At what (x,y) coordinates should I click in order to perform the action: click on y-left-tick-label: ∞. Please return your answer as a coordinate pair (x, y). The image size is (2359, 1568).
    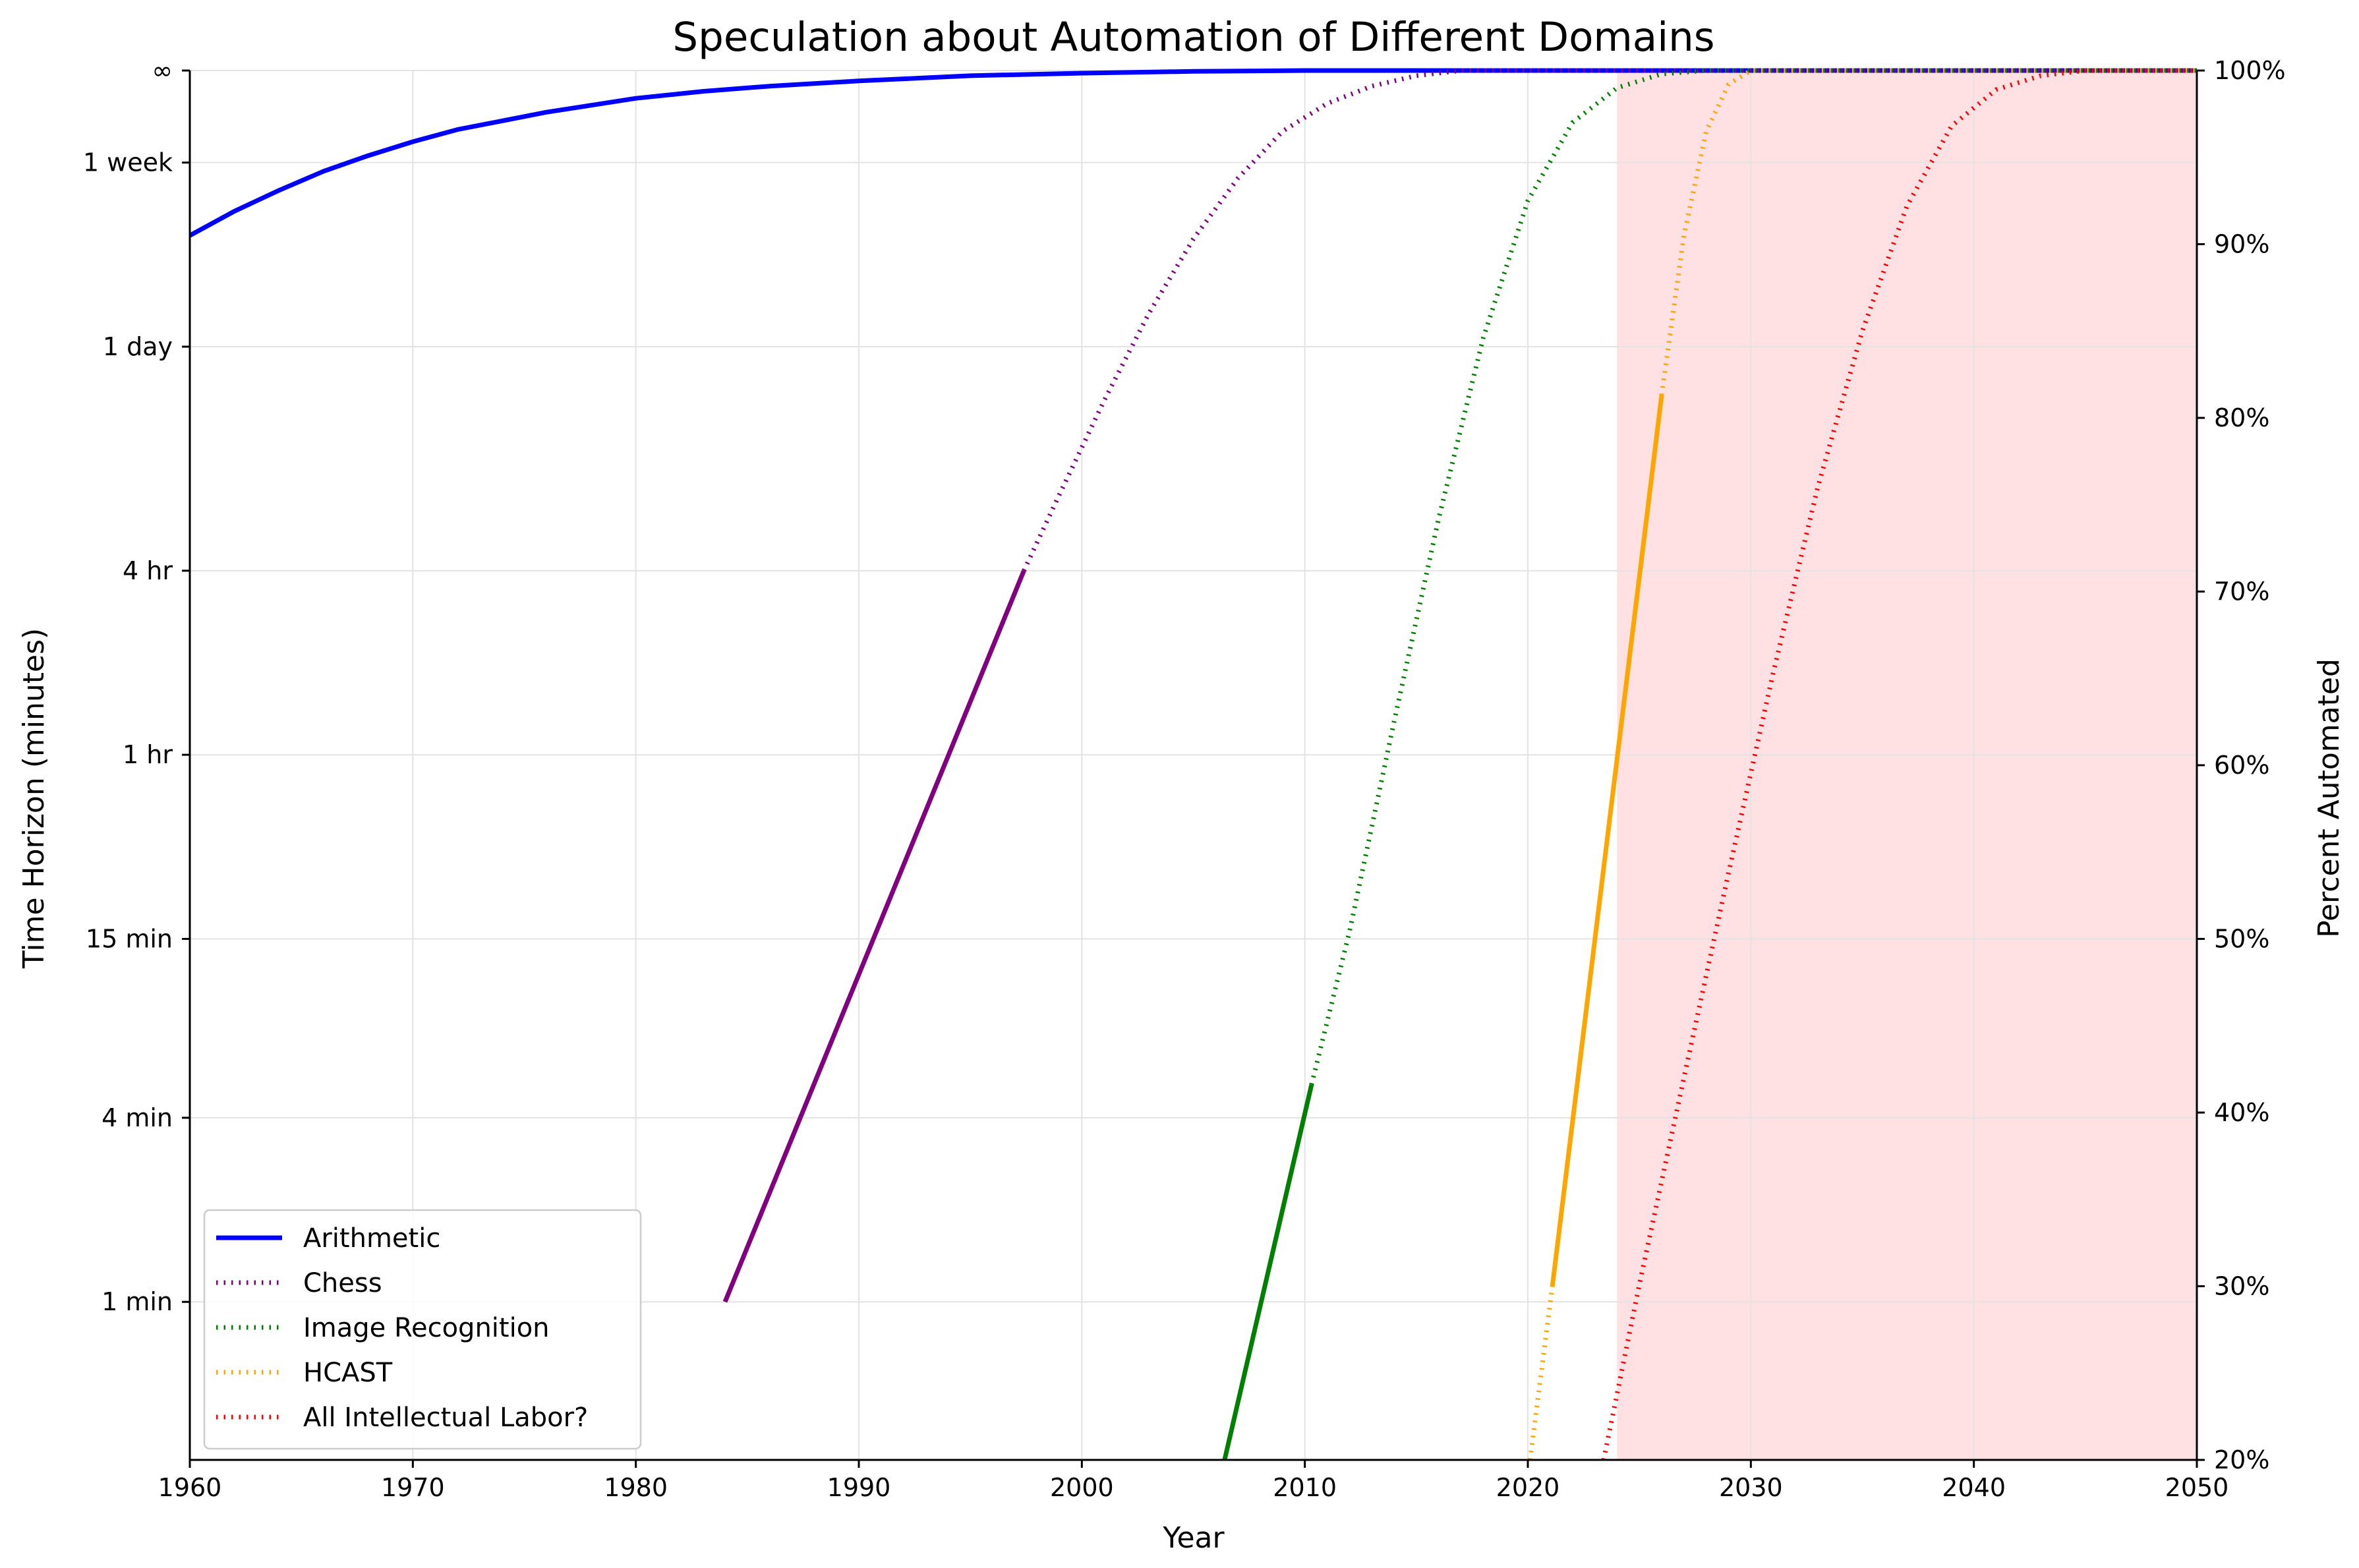
    Looking at the image, I should click on (162, 70).